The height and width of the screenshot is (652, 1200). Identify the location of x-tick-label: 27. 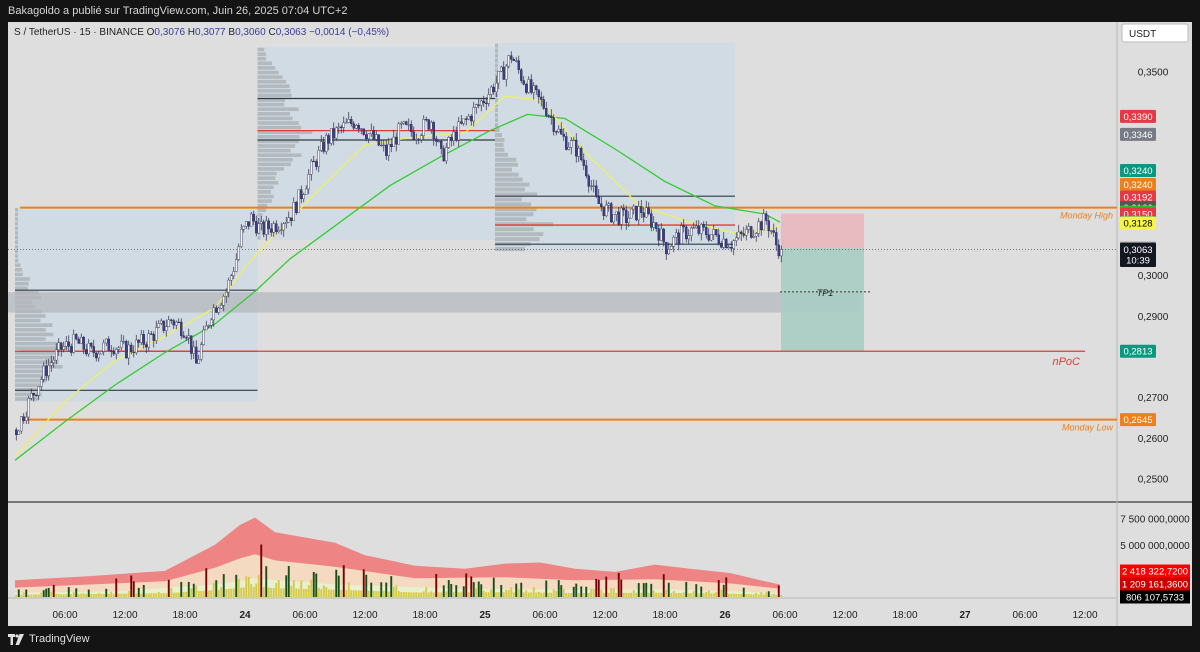
(965, 615).